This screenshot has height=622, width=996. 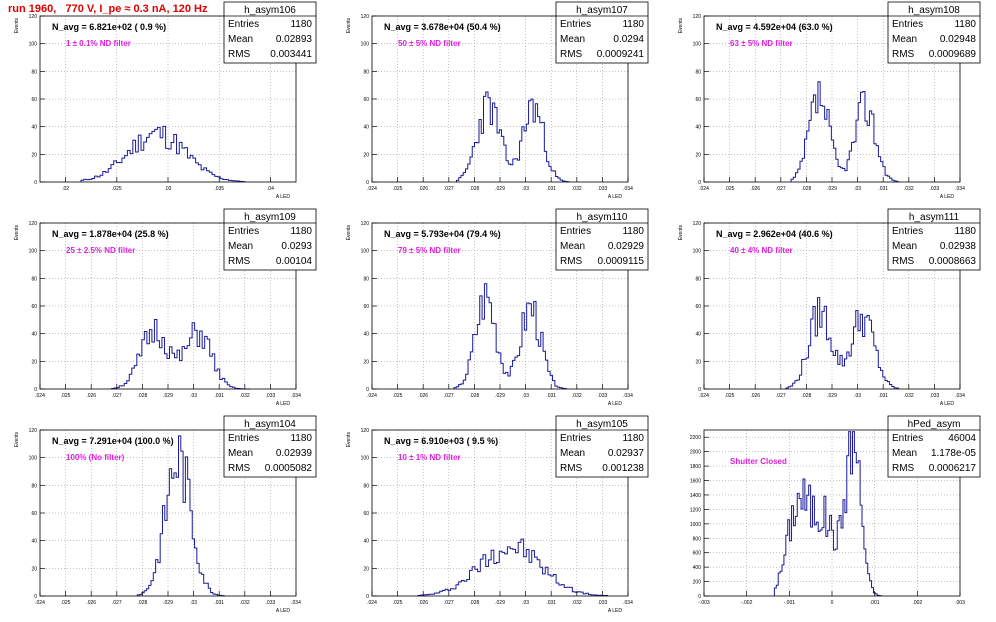 I want to click on x-tick-label: -.003, so click(x=704, y=603).